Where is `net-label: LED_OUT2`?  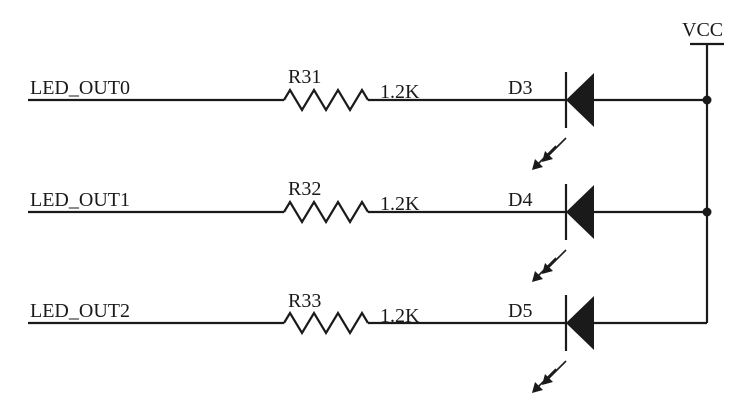 net-label: LED_OUT2 is located at coordinates (80, 311).